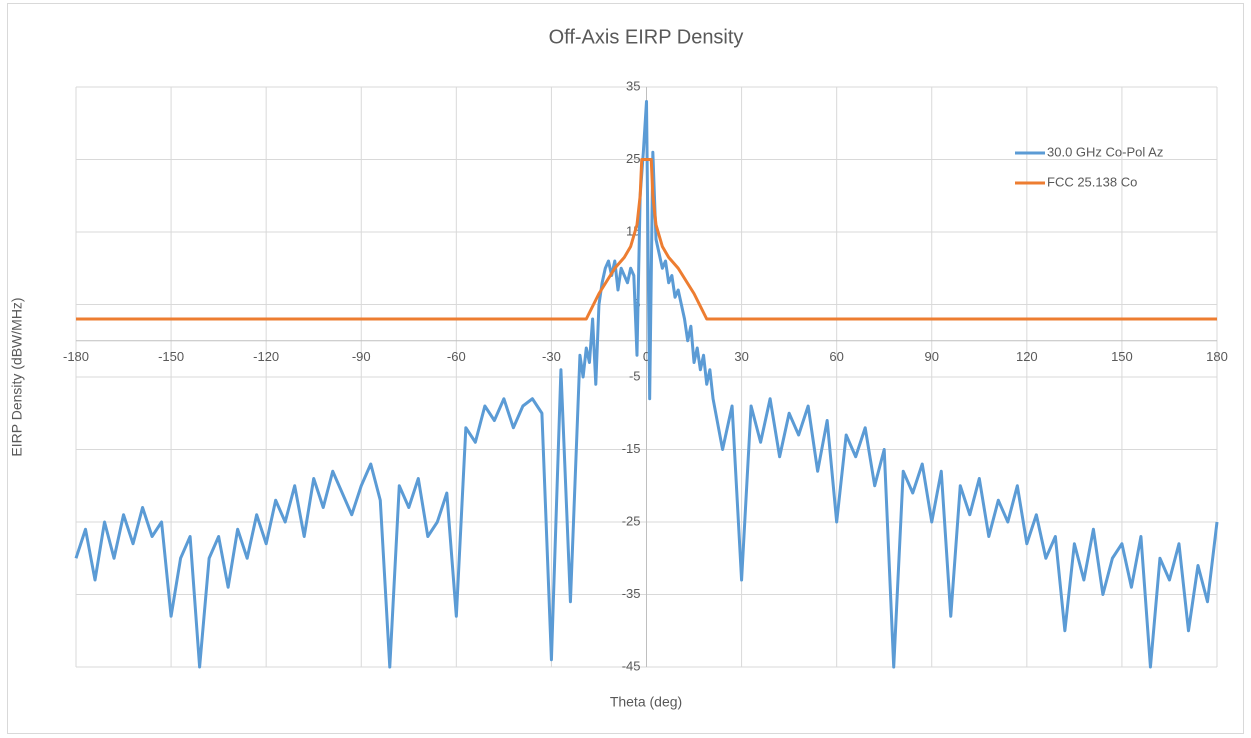  What do you see at coordinates (76, 356) in the screenshot?
I see `x-tick-label: -180` at bounding box center [76, 356].